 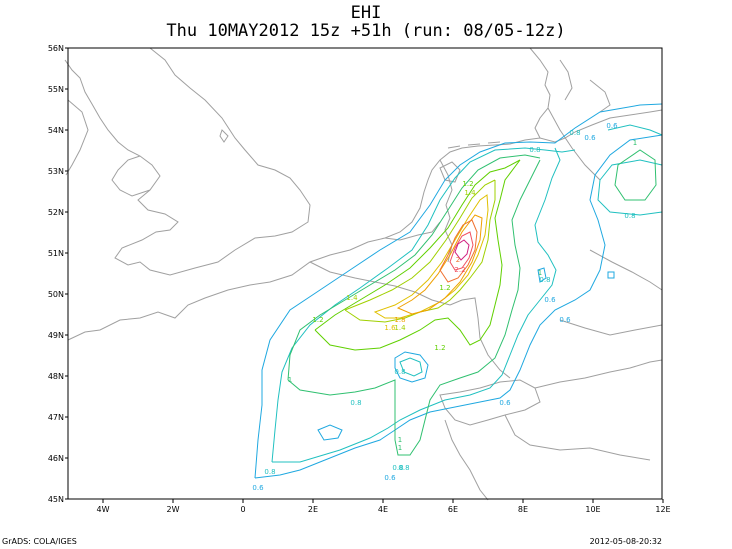 What do you see at coordinates (662, 509) in the screenshot?
I see `lon-label: 12E` at bounding box center [662, 509].